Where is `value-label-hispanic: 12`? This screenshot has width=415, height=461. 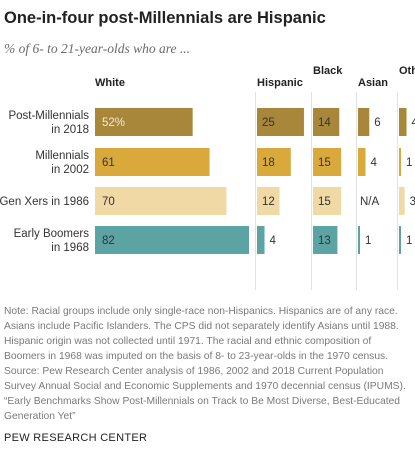
value-label-hispanic: 12 is located at coordinates (268, 202).